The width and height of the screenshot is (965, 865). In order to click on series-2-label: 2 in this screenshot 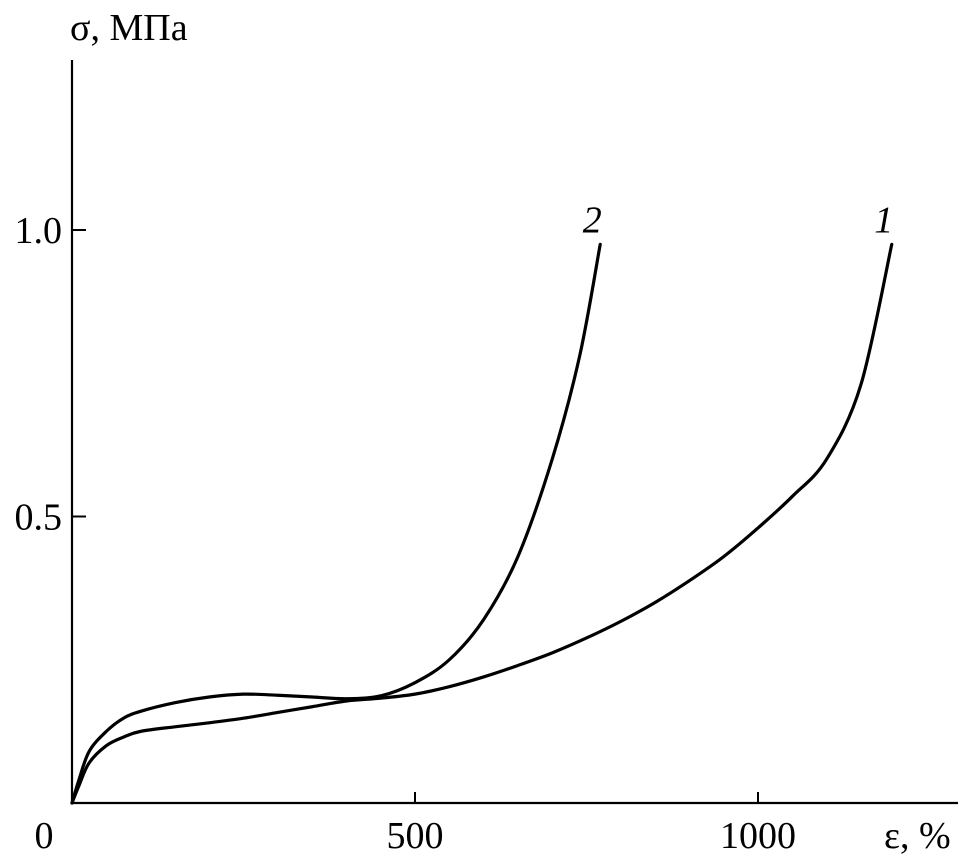, I will do `click(592, 220)`.